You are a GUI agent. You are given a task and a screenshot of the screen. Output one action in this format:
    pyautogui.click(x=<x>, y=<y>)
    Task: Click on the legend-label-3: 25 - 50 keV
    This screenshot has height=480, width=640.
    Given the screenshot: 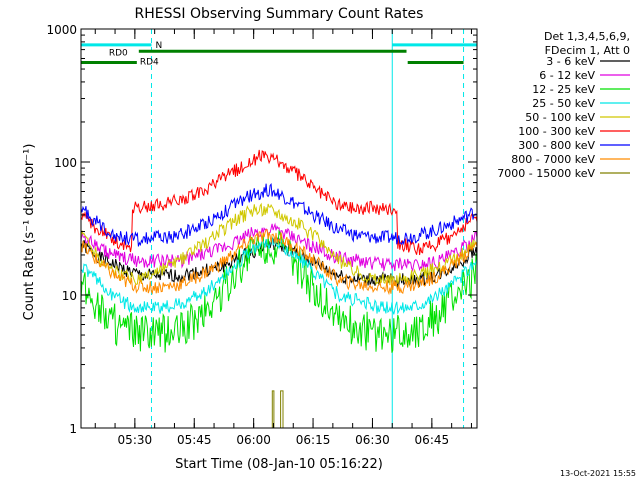 What is the action you would take?
    pyautogui.click(x=563, y=103)
    